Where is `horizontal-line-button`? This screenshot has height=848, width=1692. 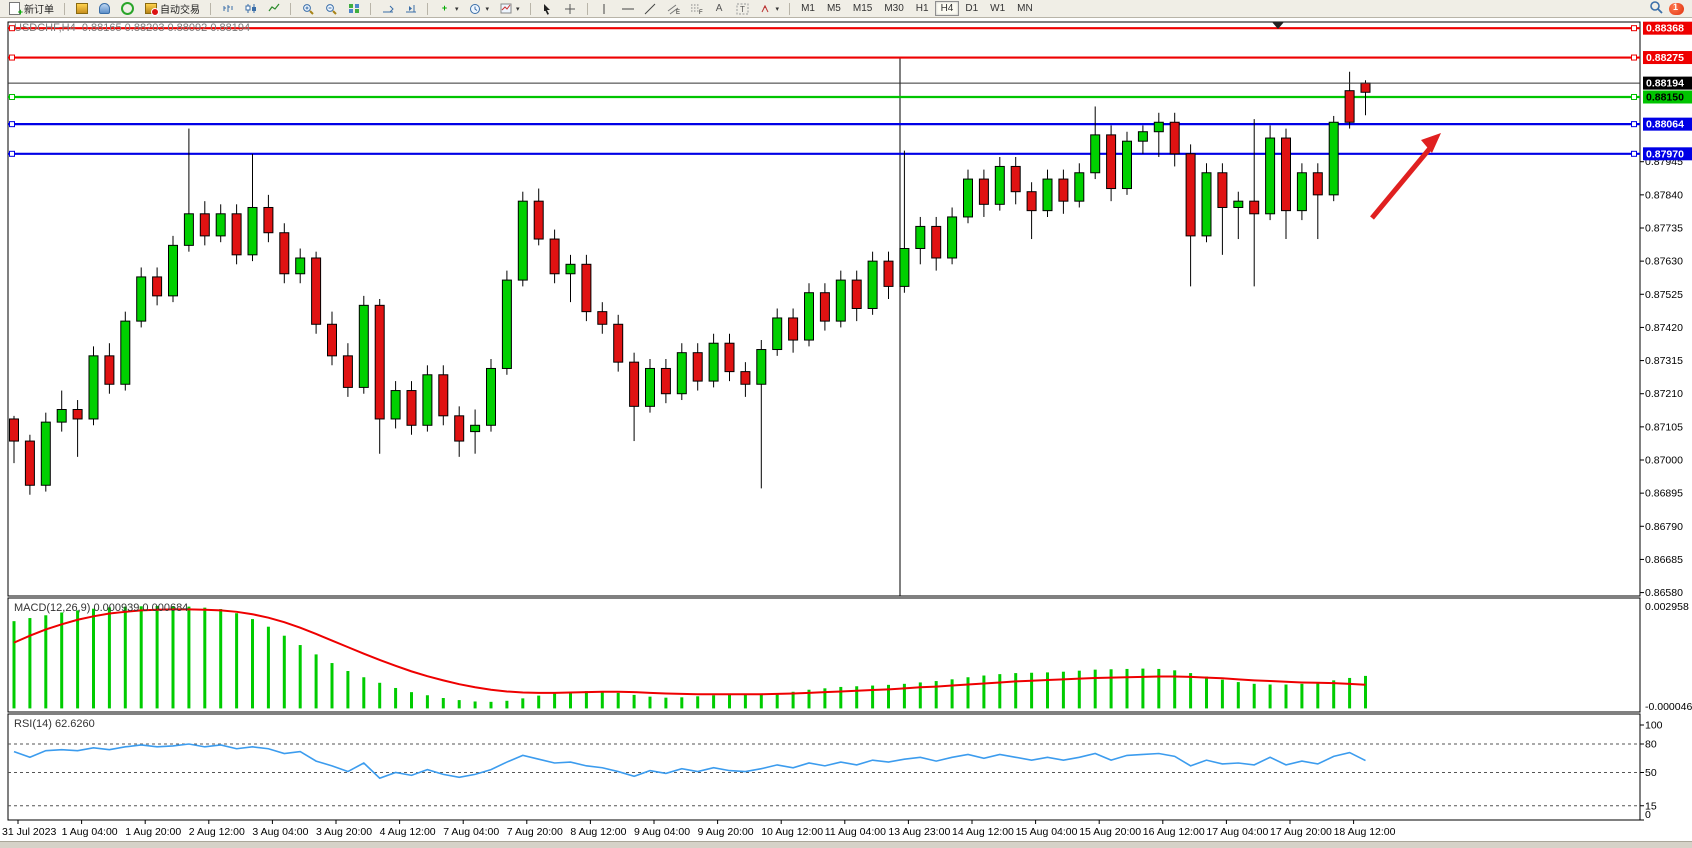
horizontal-line-button is located at coordinates (627, 8).